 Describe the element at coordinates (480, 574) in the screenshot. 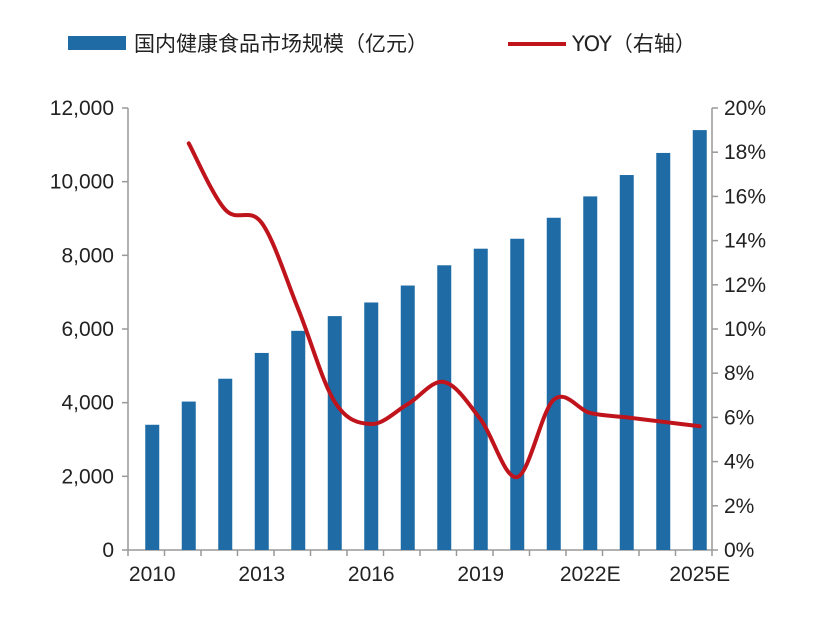

I see `x-tick-label: 2019` at that location.